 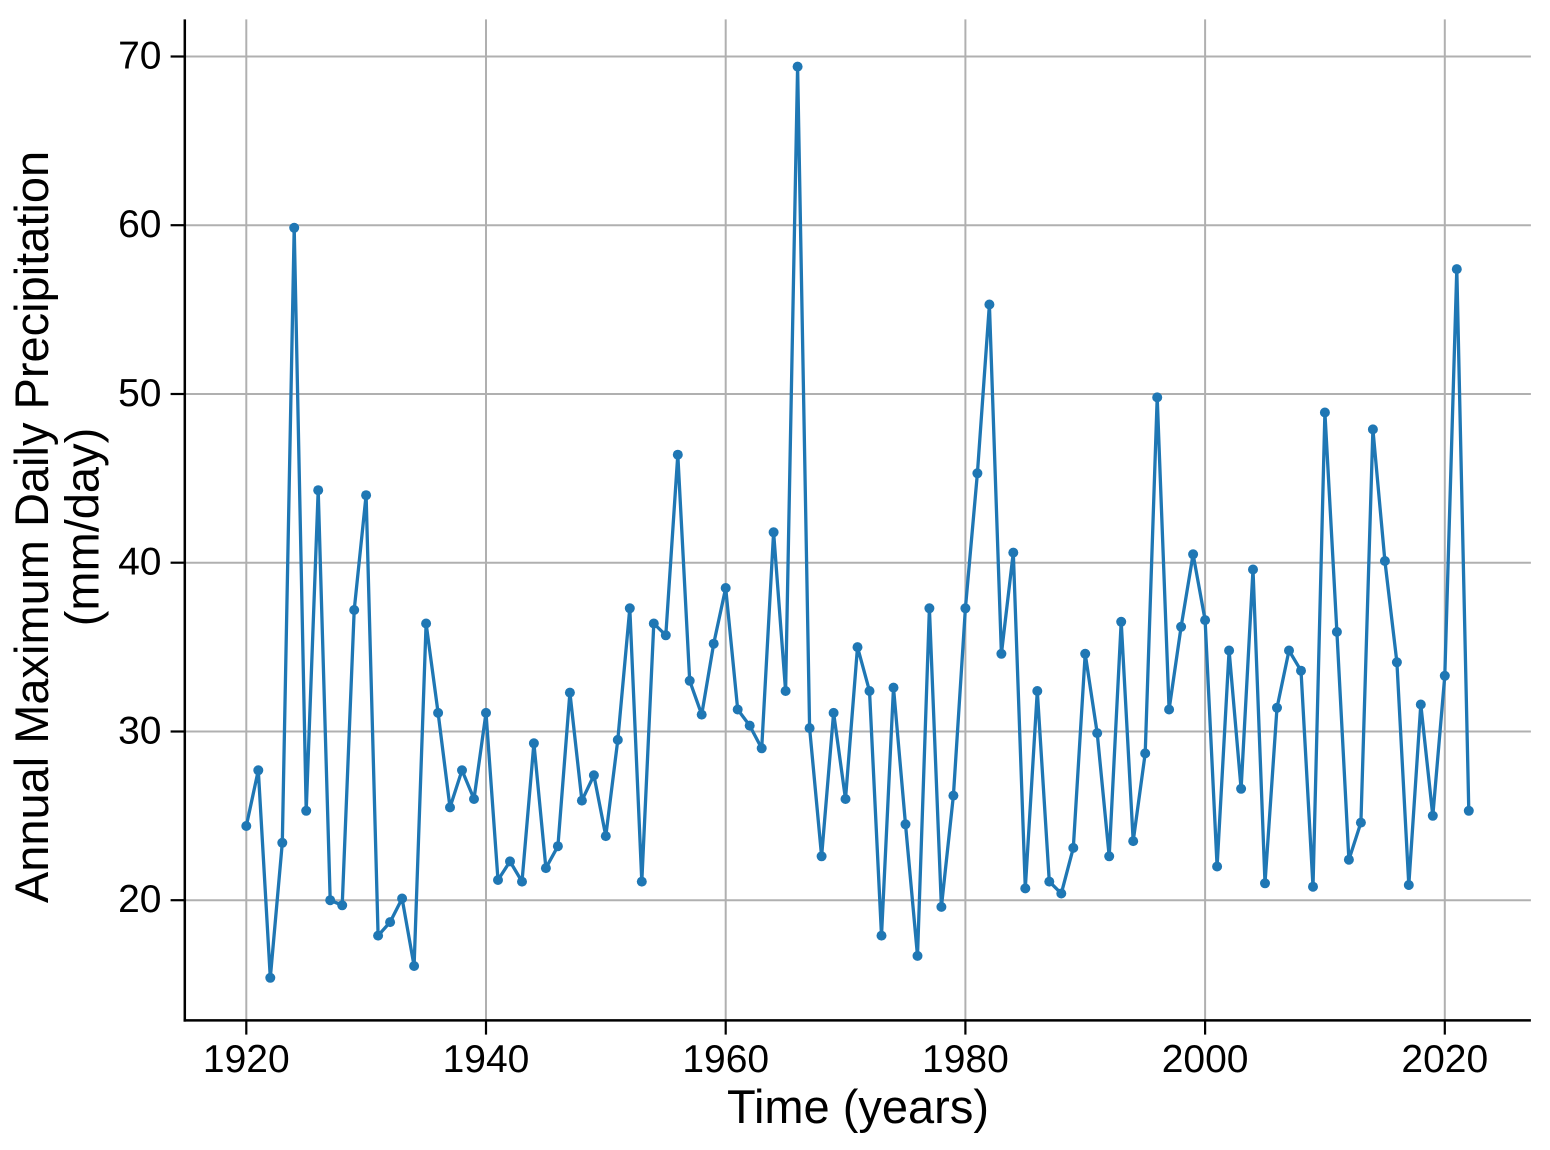 I want to click on svg-text: 2020, so click(x=1444, y=1059).